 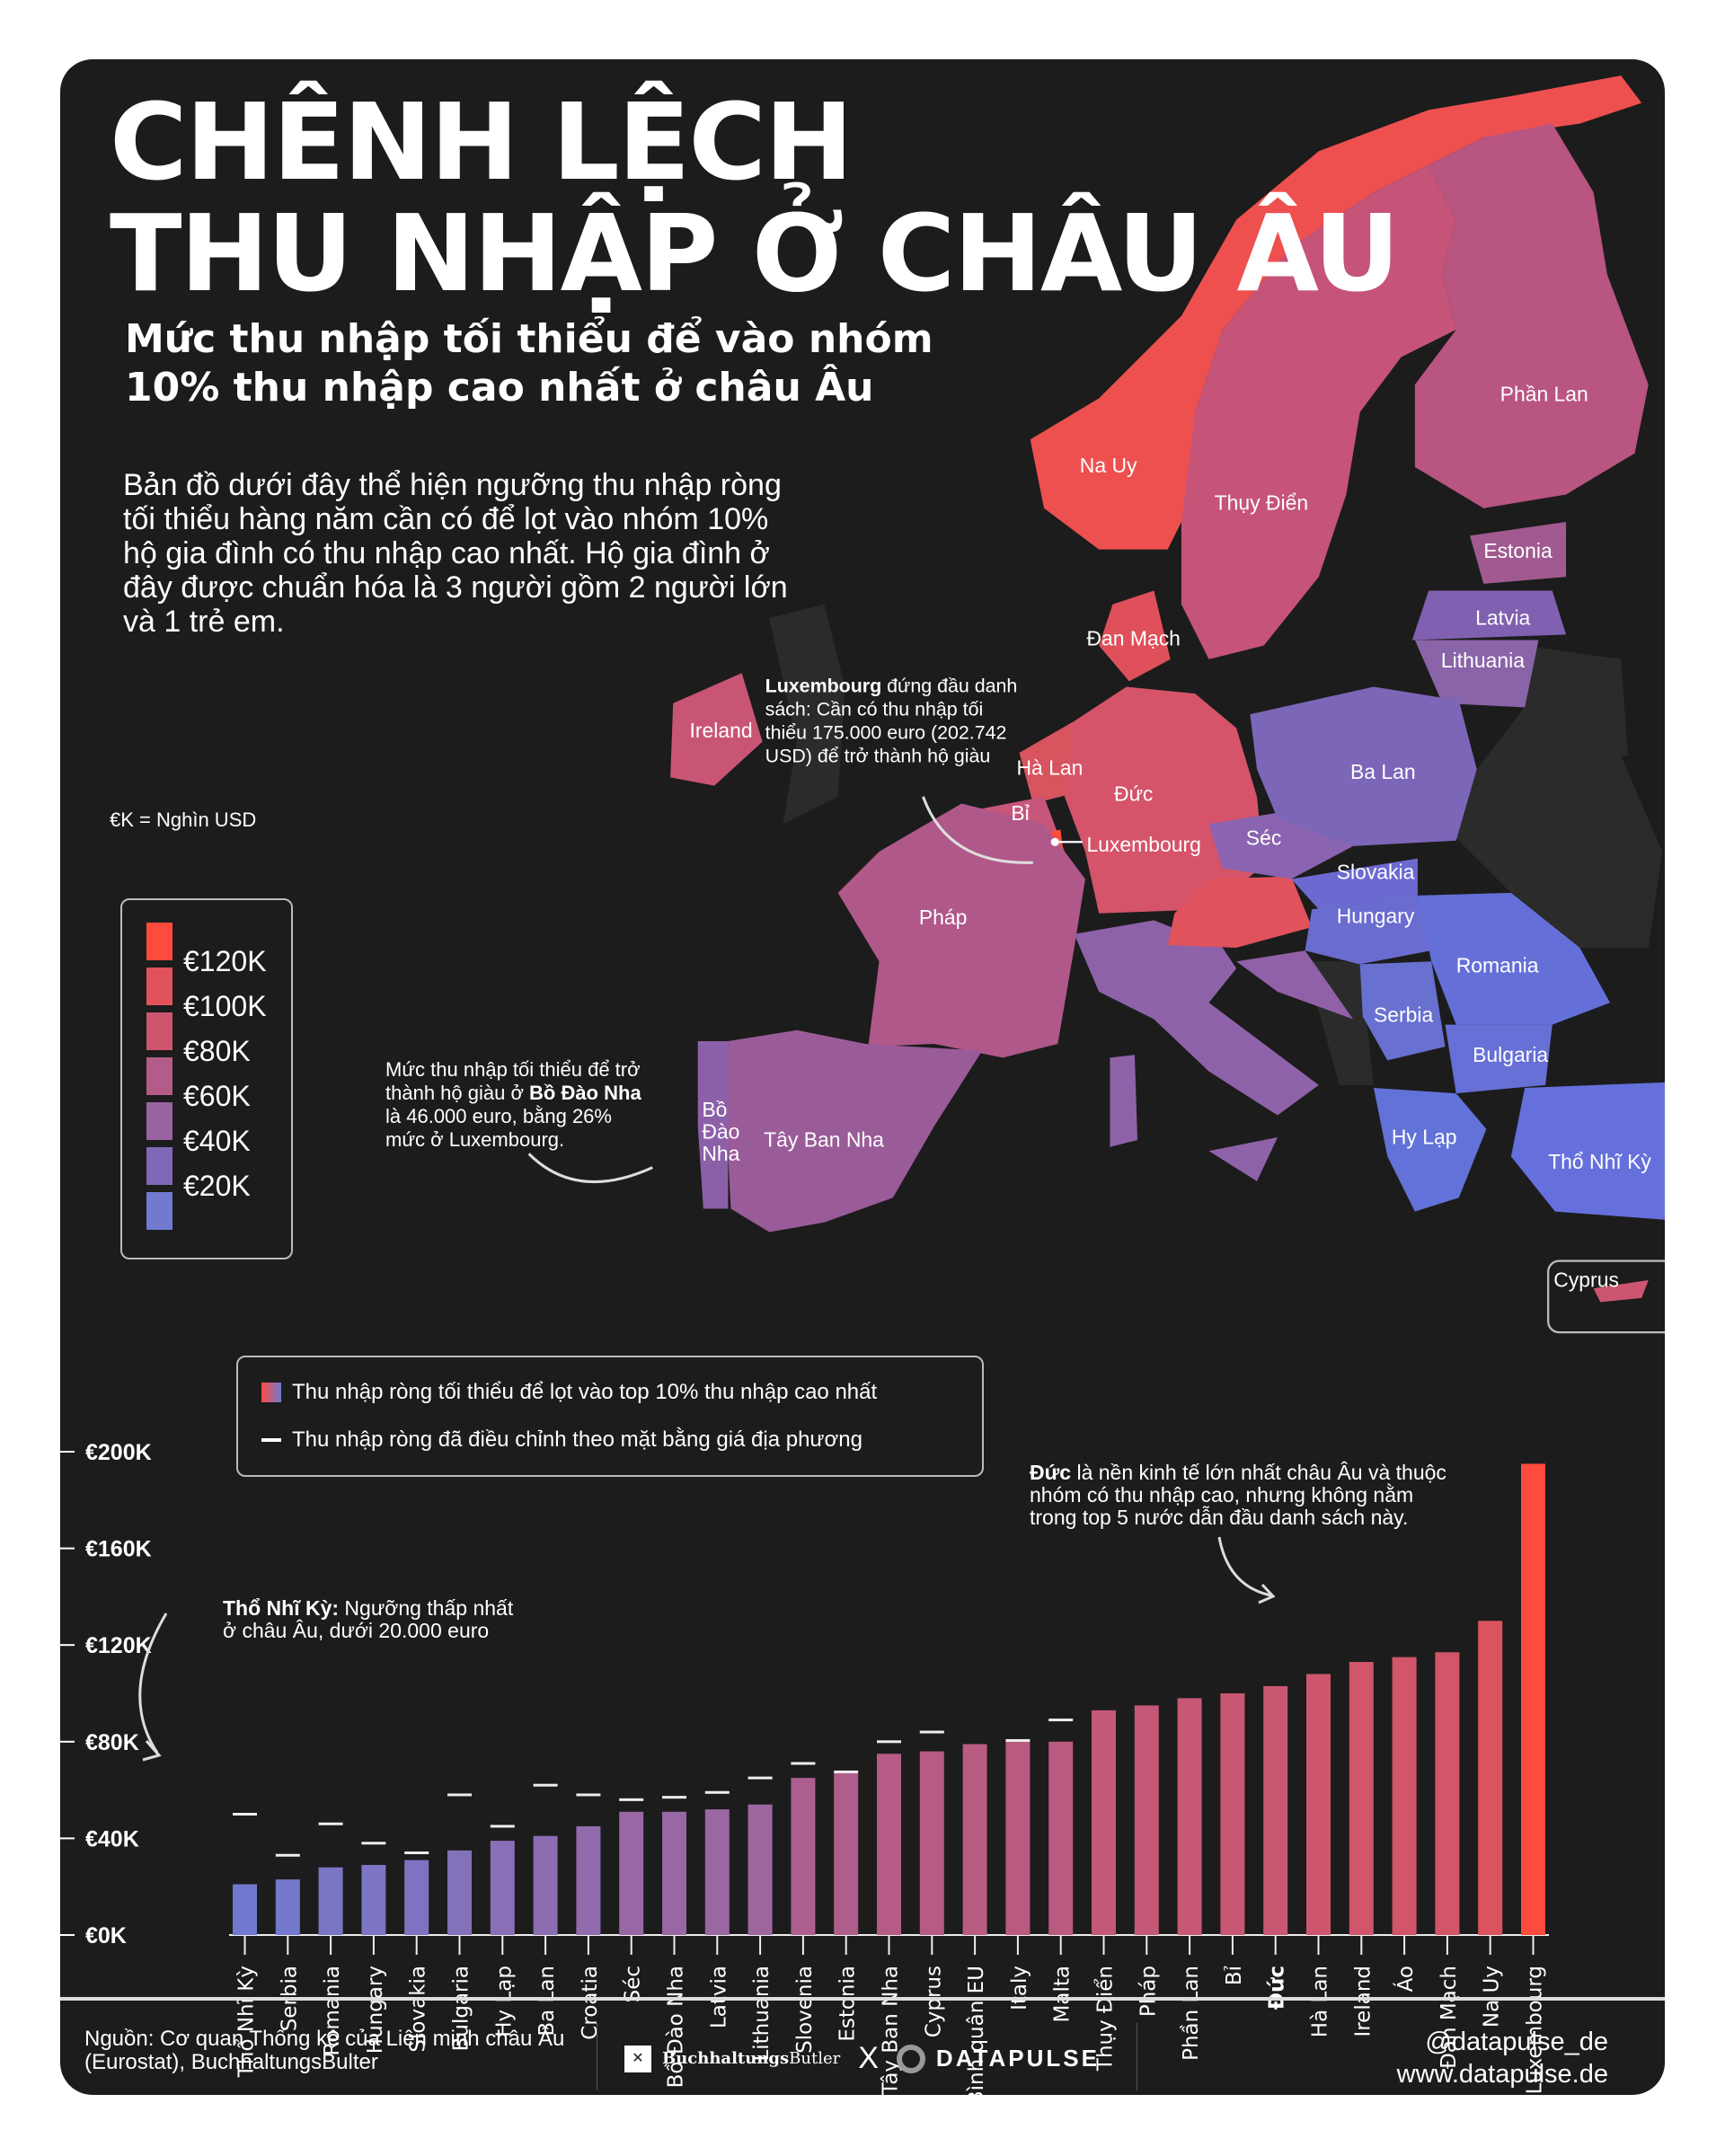 What do you see at coordinates (1295, 985) in the screenshot?
I see `croatia-slovenia-shape` at bounding box center [1295, 985].